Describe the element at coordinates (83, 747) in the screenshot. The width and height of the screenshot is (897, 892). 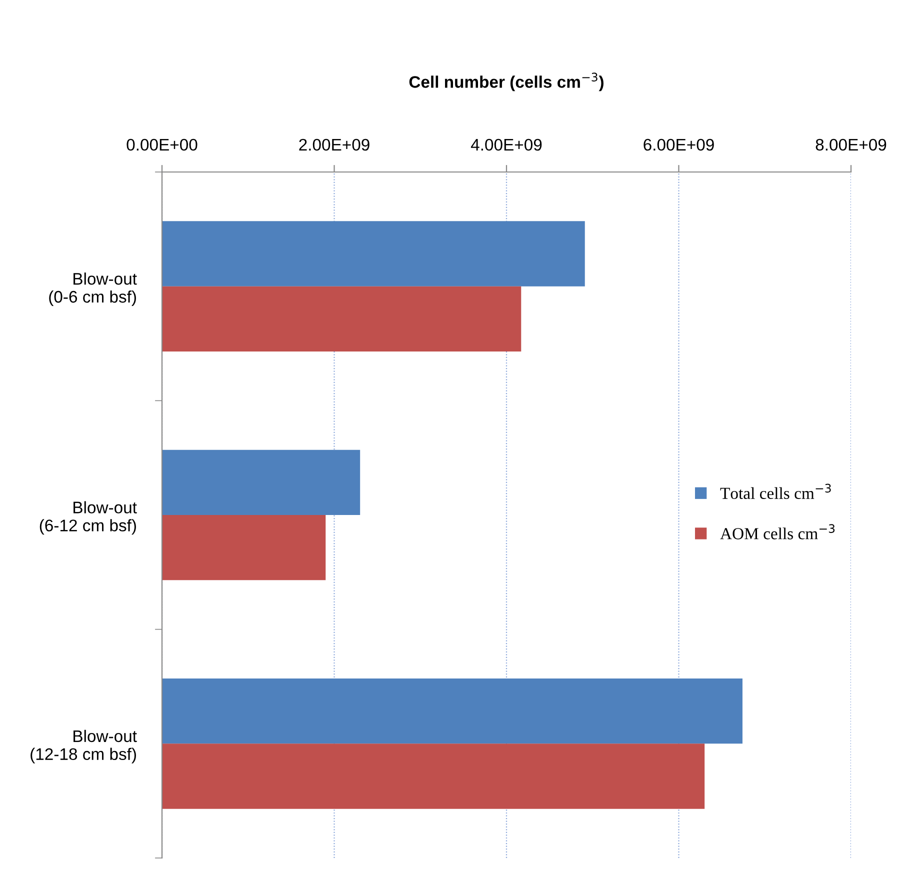
I see `y-tick-label: Blow-out (12-18 cm bsf)` at that location.